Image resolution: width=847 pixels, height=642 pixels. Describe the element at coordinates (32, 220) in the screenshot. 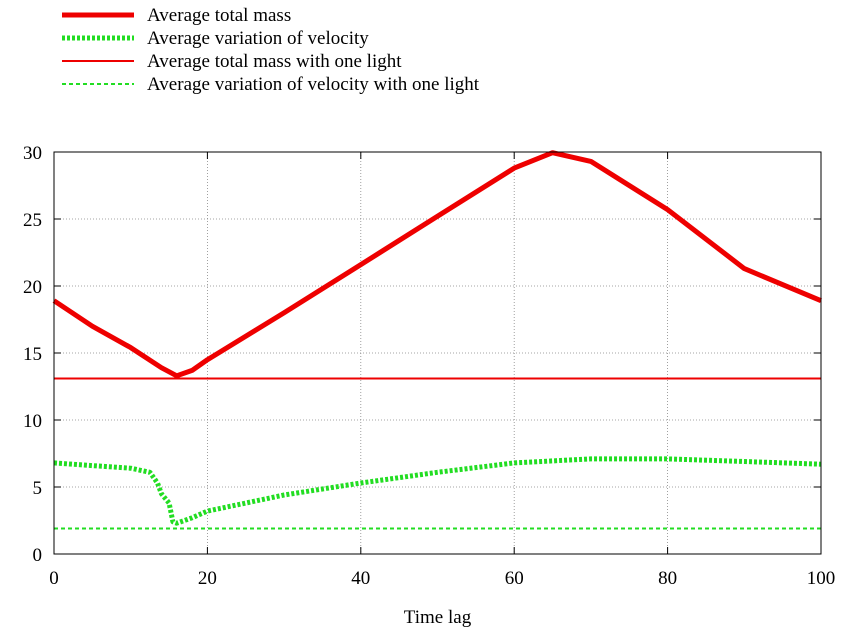

I see `y-tick-label: 25` at that location.